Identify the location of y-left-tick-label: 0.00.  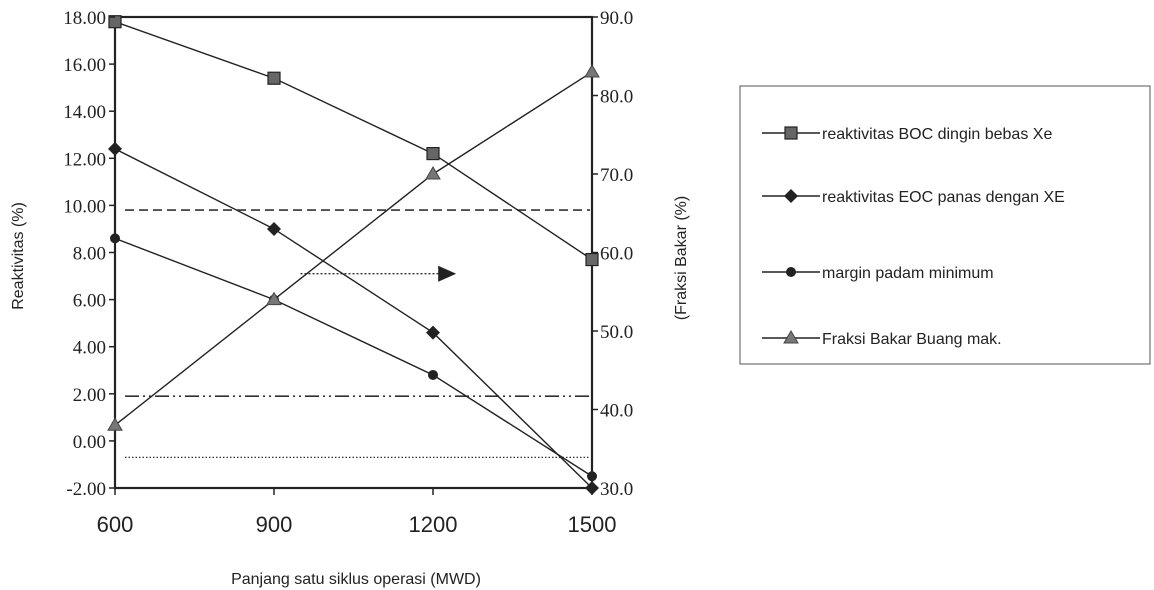
(89, 442).